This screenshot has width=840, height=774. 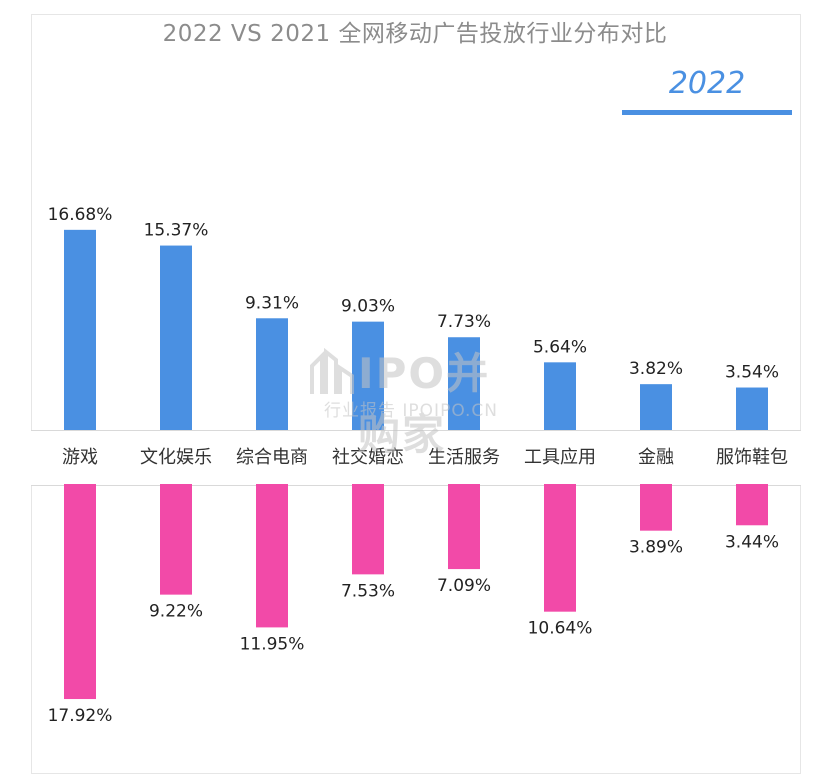 What do you see at coordinates (656, 548) in the screenshot?
I see `data-label: 3.89%` at bounding box center [656, 548].